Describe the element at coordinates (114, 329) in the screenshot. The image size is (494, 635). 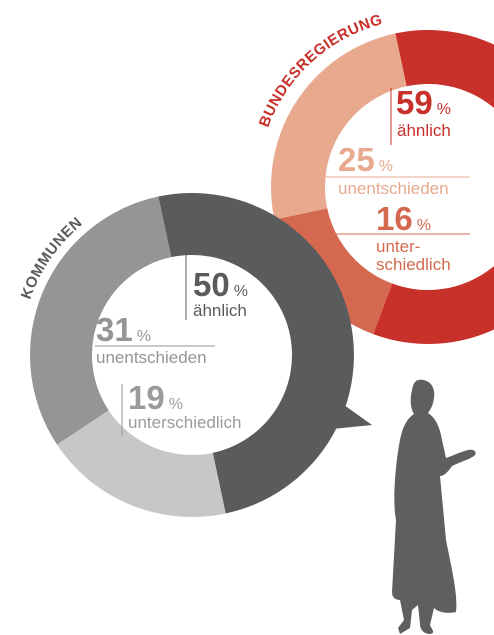
I see `value-number: 31` at that location.